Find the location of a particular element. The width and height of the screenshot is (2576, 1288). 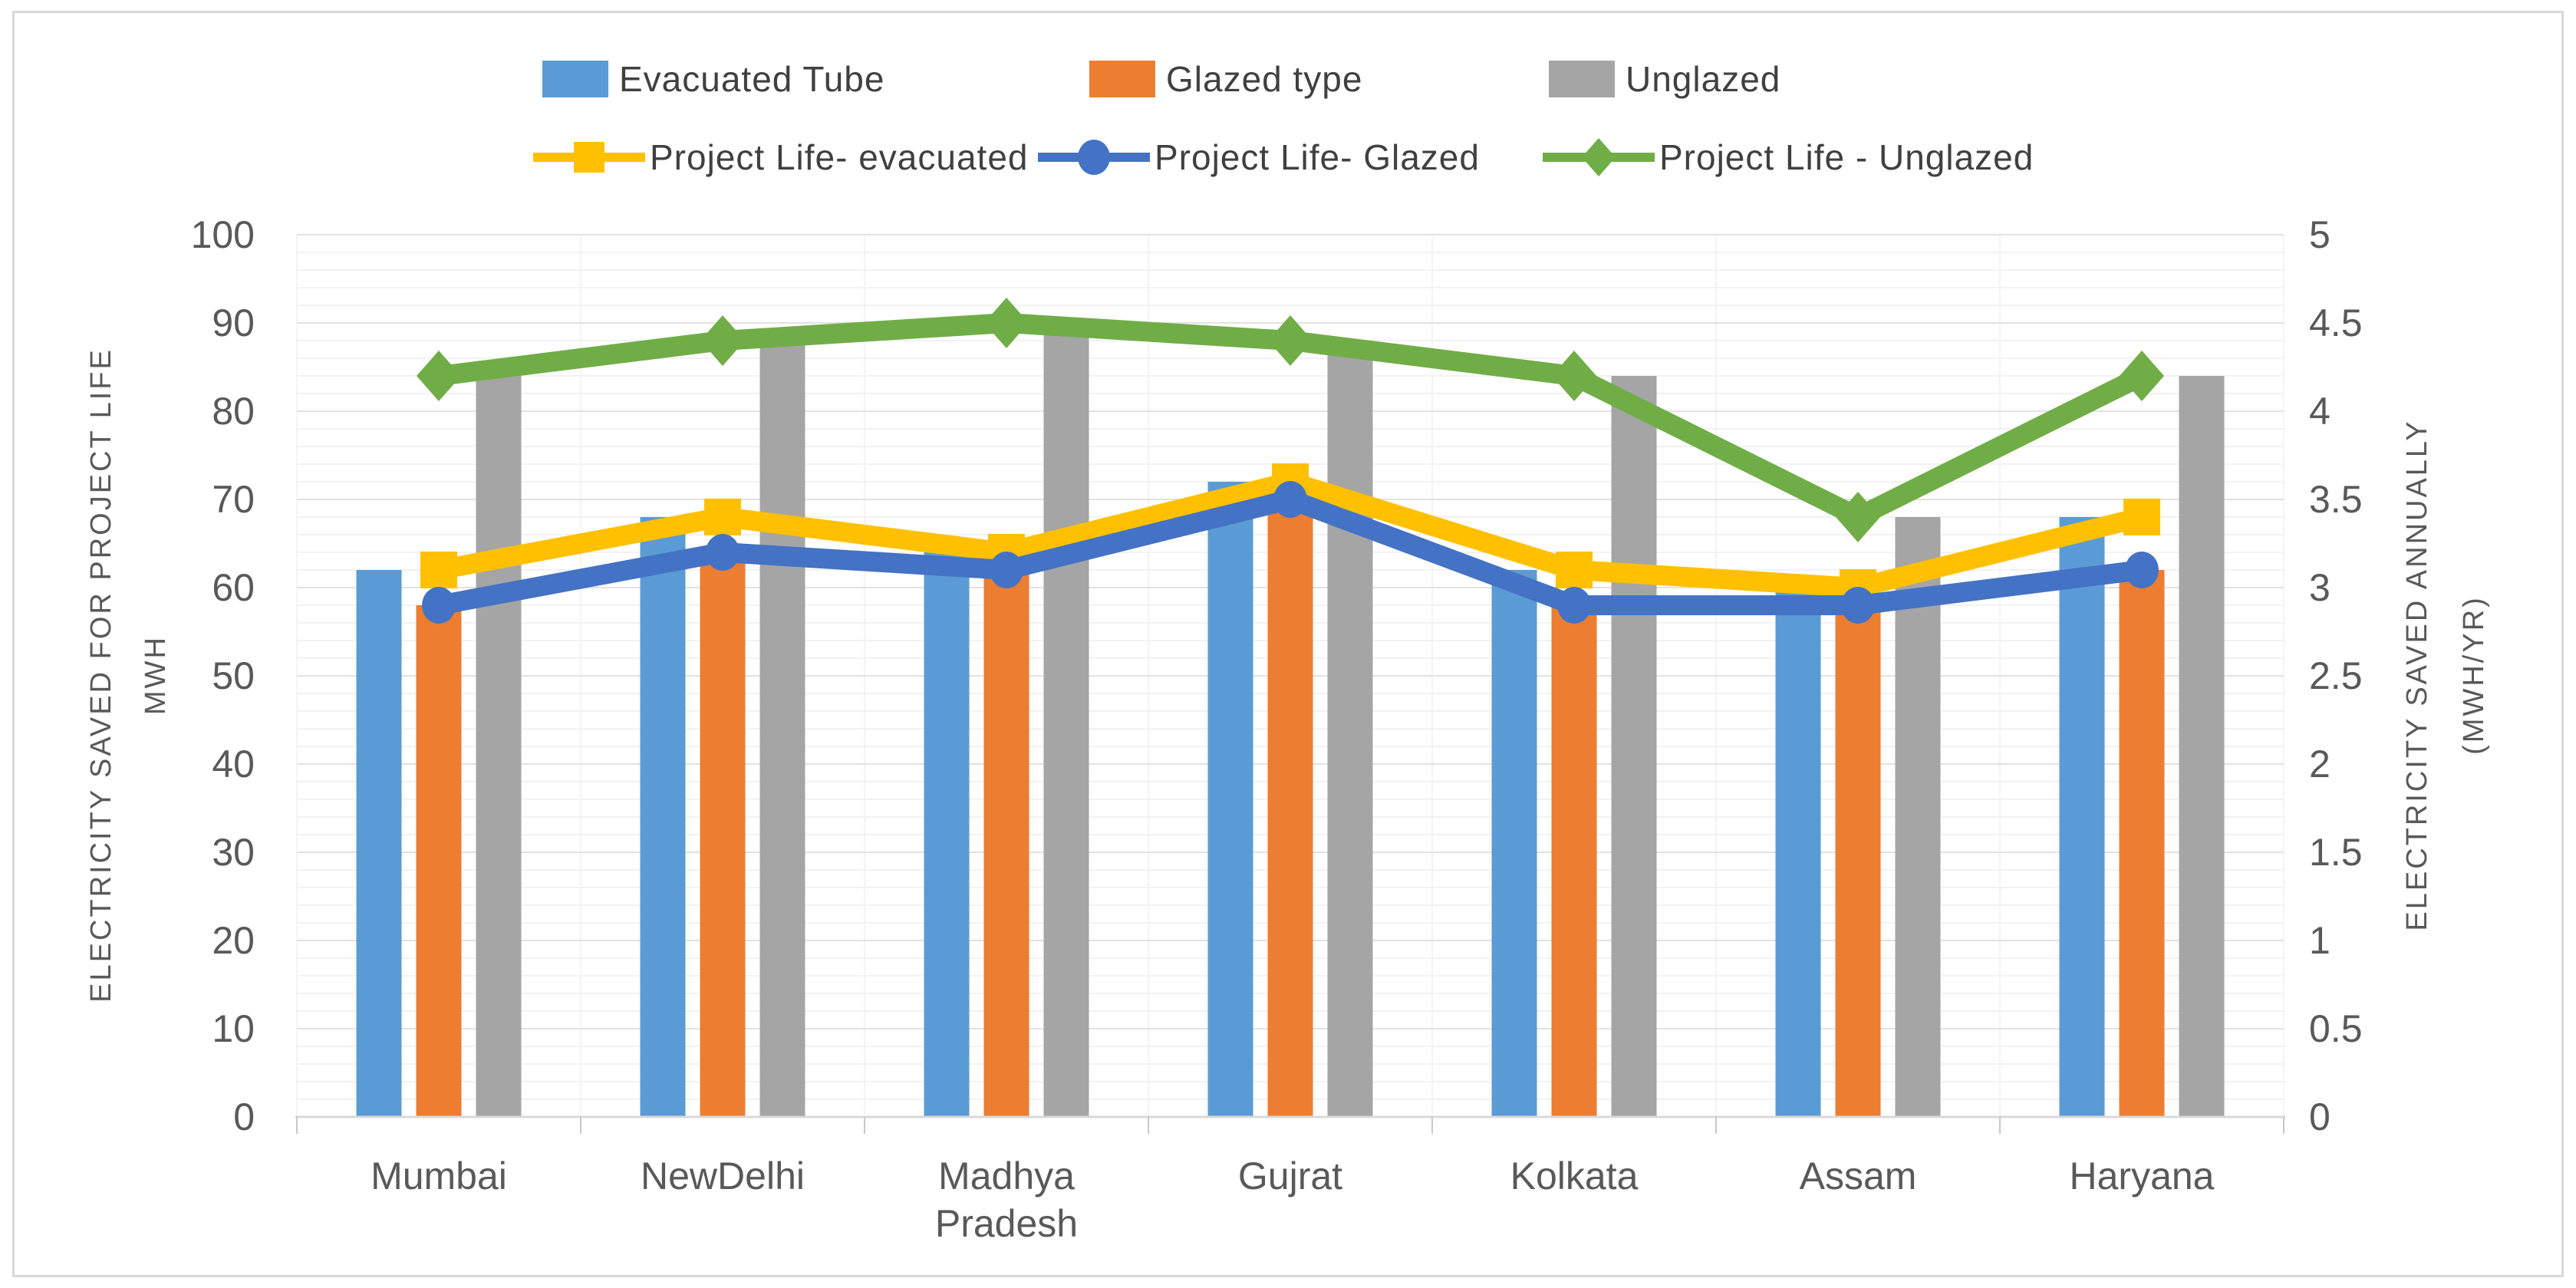

x-axis-tick-label: NewDelhi is located at coordinates (723, 1176).